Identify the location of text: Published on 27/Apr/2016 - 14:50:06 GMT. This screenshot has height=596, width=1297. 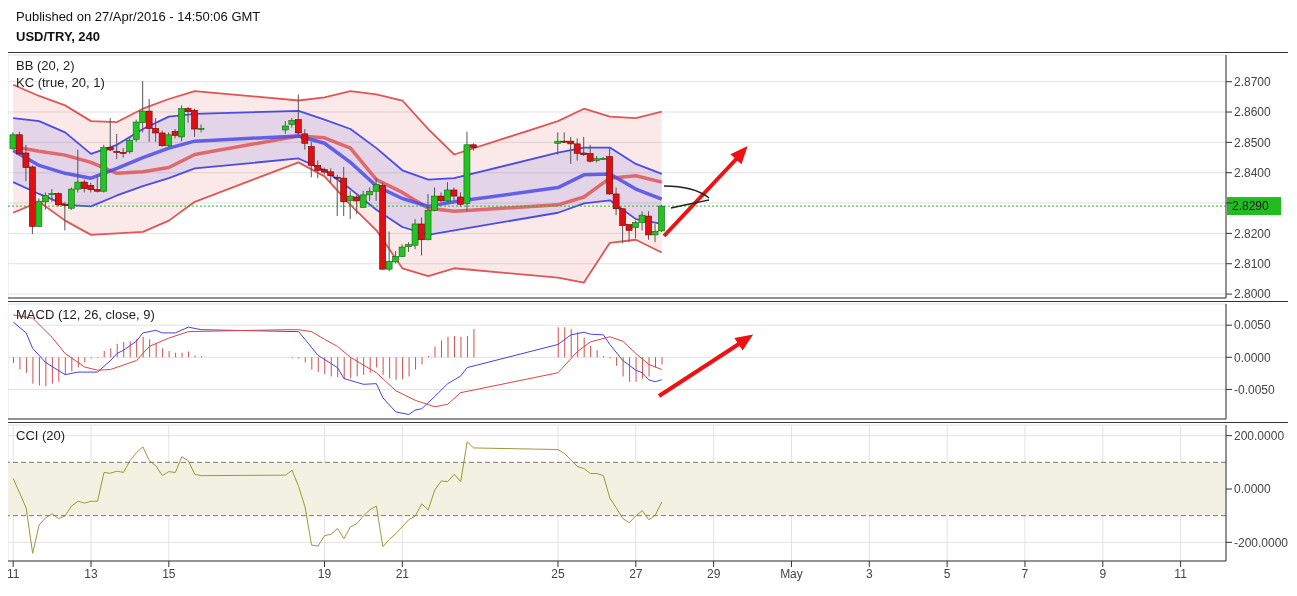
(139, 16).